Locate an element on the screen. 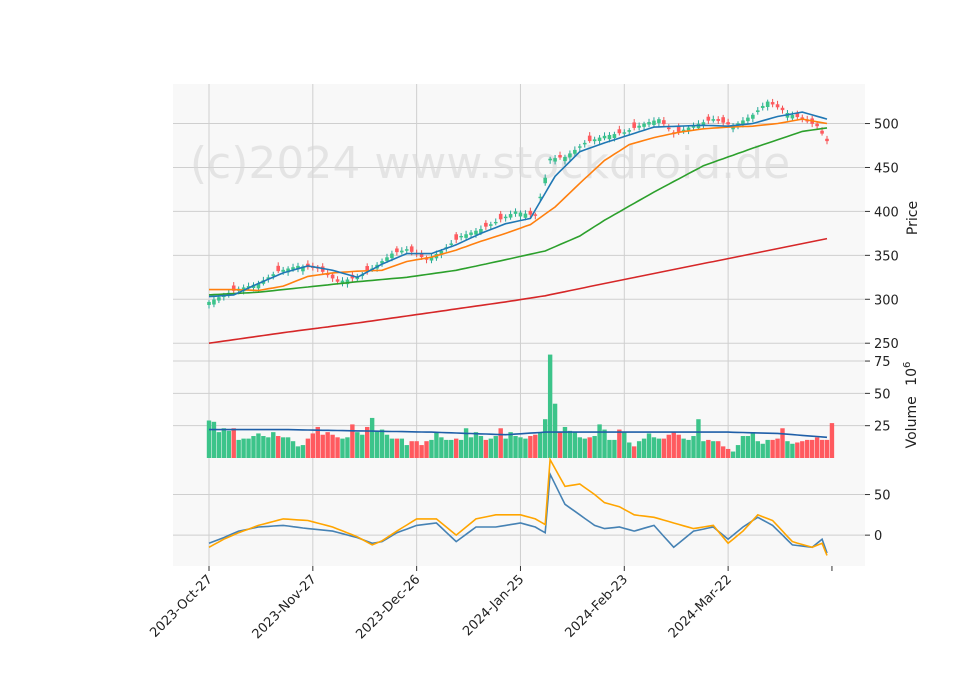  price-axis-label: Price is located at coordinates (913, 218).